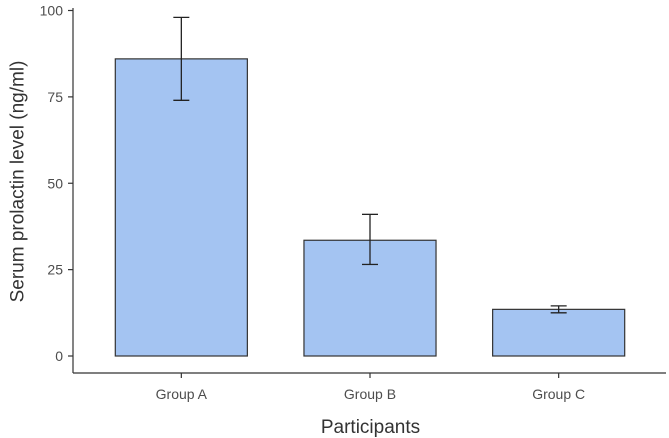  I want to click on error-bar-group-b, so click(370, 239).